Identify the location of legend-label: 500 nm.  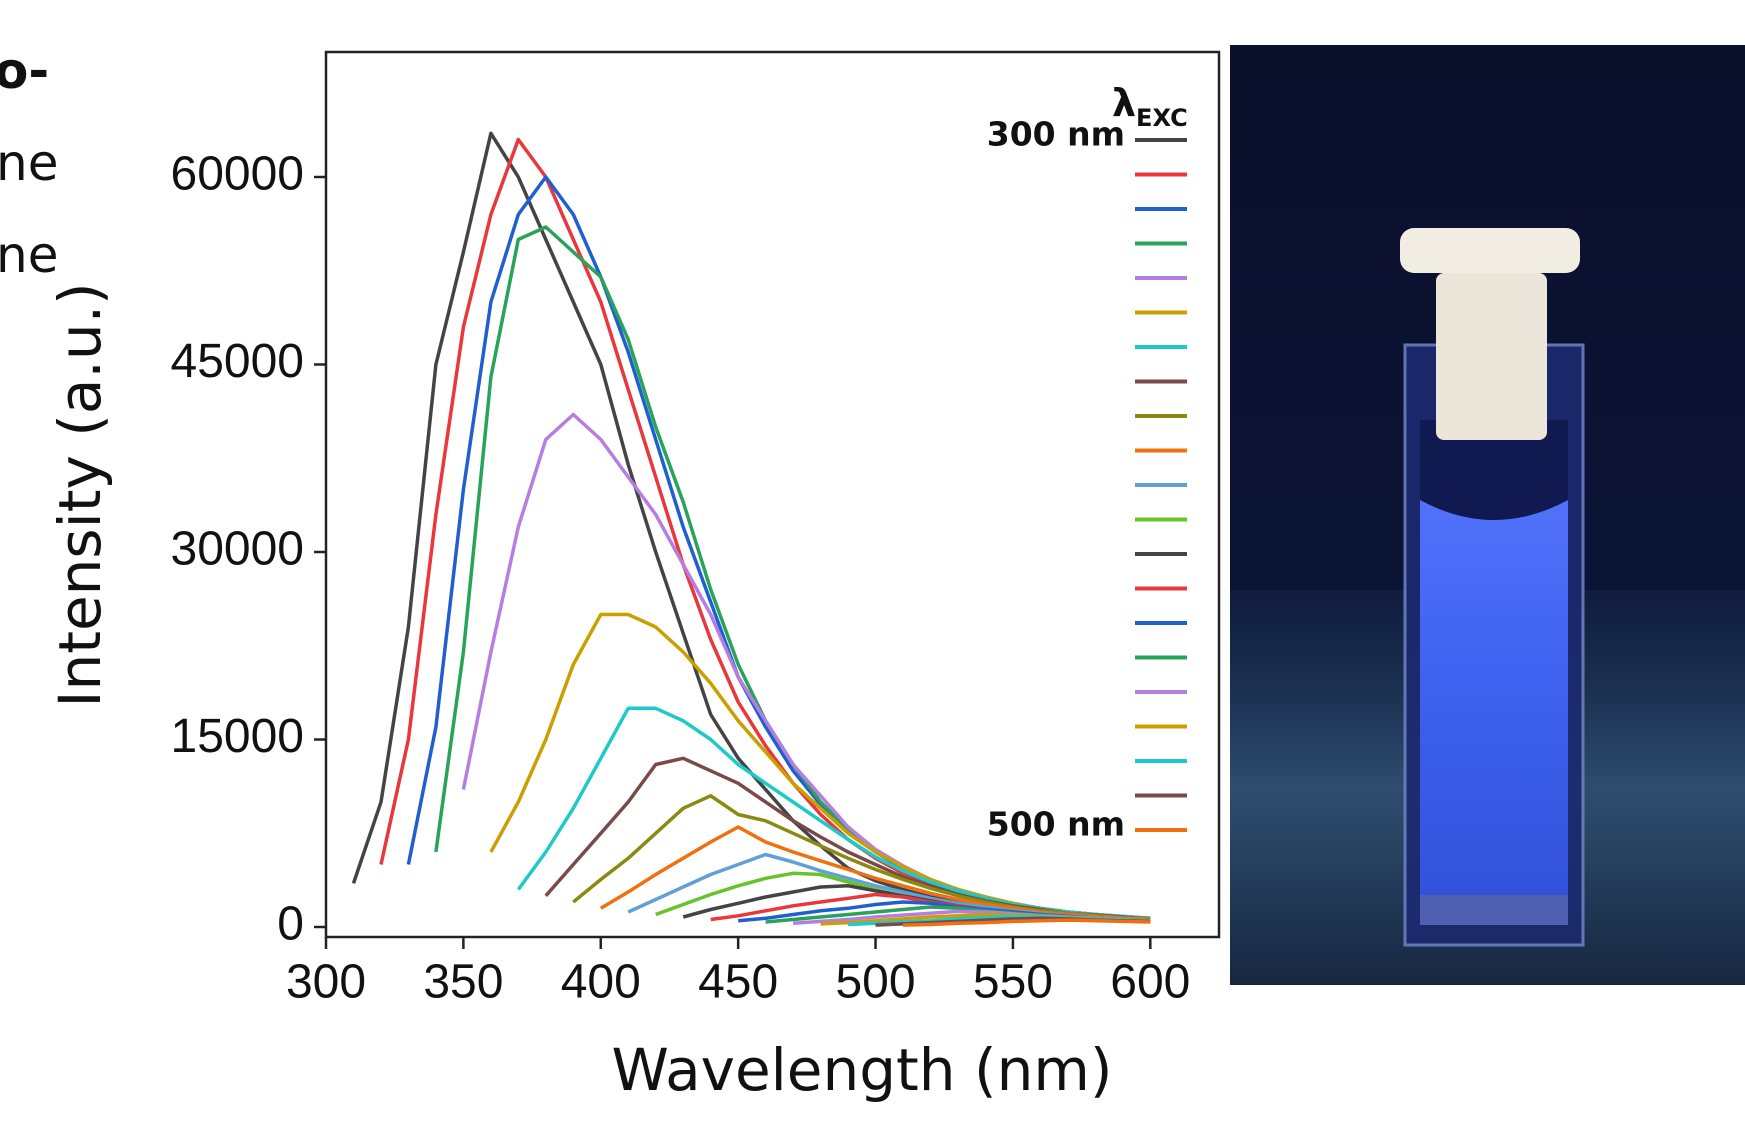
(1056, 824).